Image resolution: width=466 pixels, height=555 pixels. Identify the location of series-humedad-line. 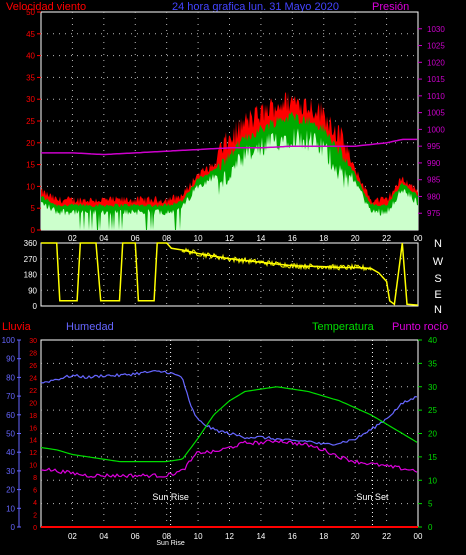
(229, 407).